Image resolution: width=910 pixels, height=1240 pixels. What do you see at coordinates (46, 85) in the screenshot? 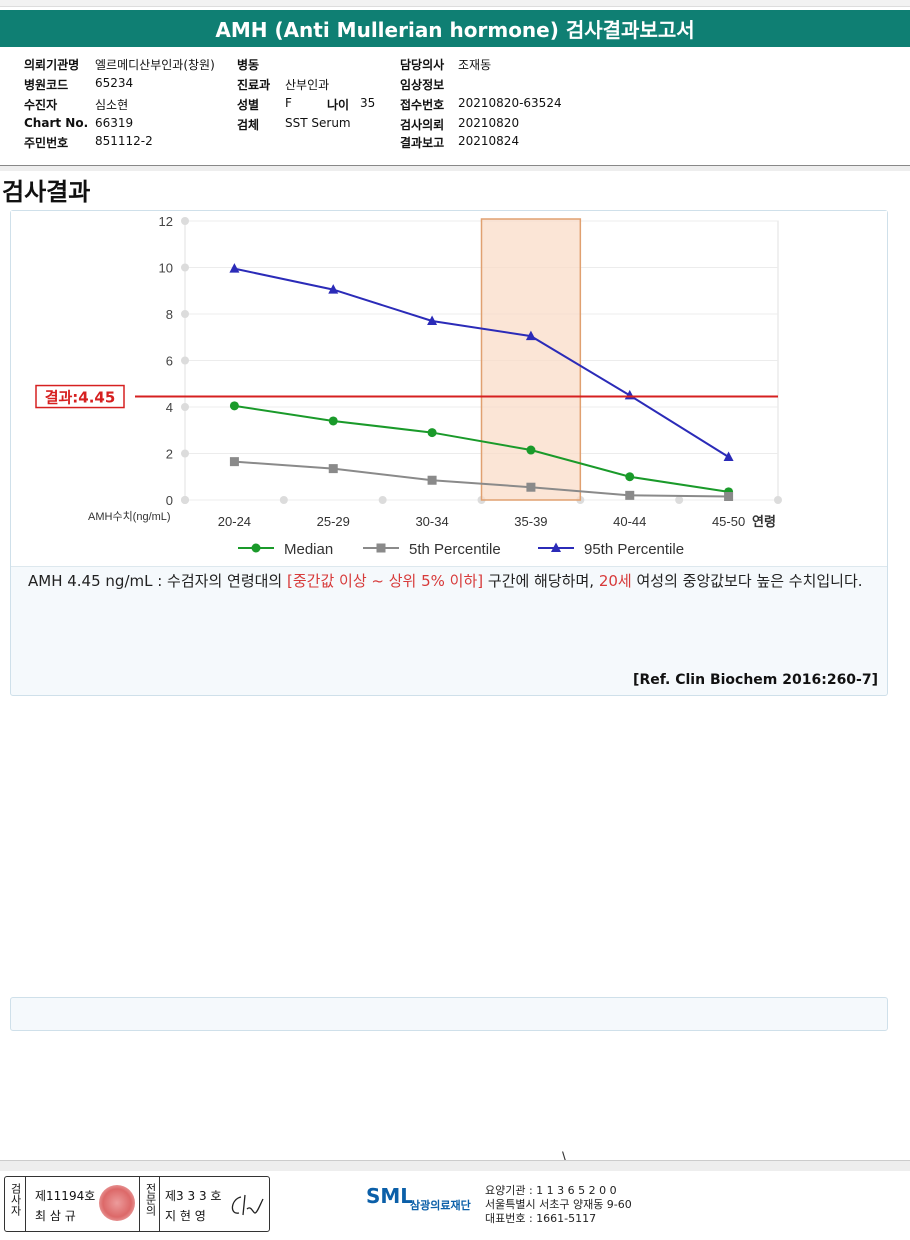
I see `hospital-code-label: 병원코드` at bounding box center [46, 85].